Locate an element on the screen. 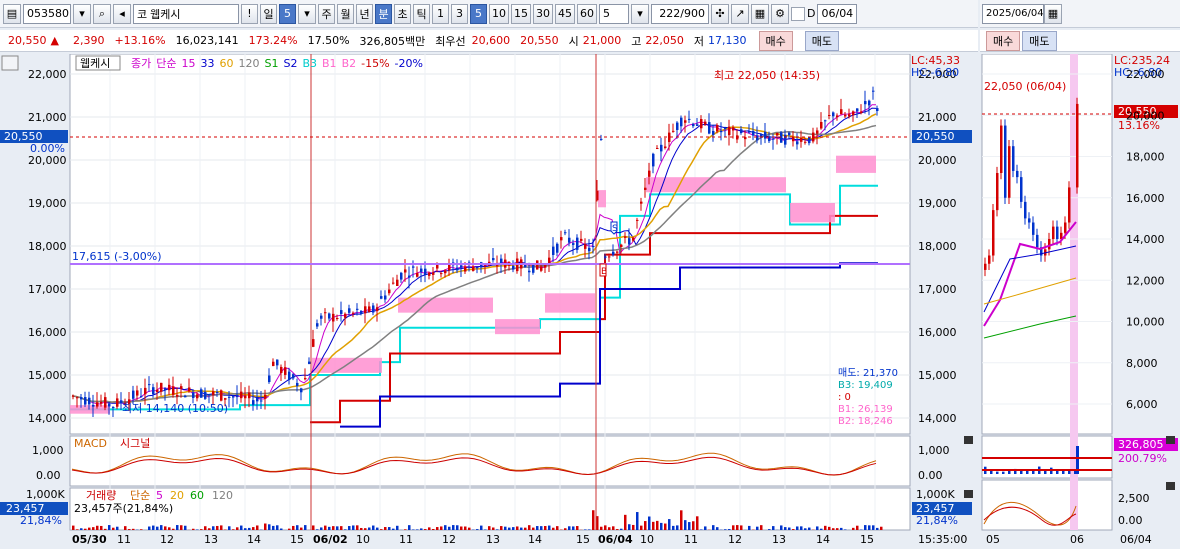 Image resolution: width=1180 pixels, height=549 pixels. period-year: 년 is located at coordinates (364, 13).